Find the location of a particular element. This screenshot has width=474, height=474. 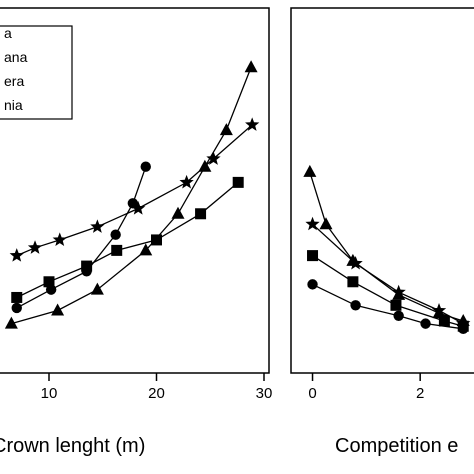

legend-entry-label: ana is located at coordinates (16, 57).